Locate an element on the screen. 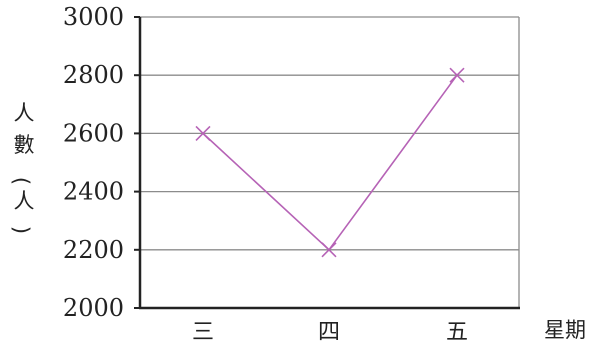  y-axis-title-char: ( is located at coordinates (21, 181).